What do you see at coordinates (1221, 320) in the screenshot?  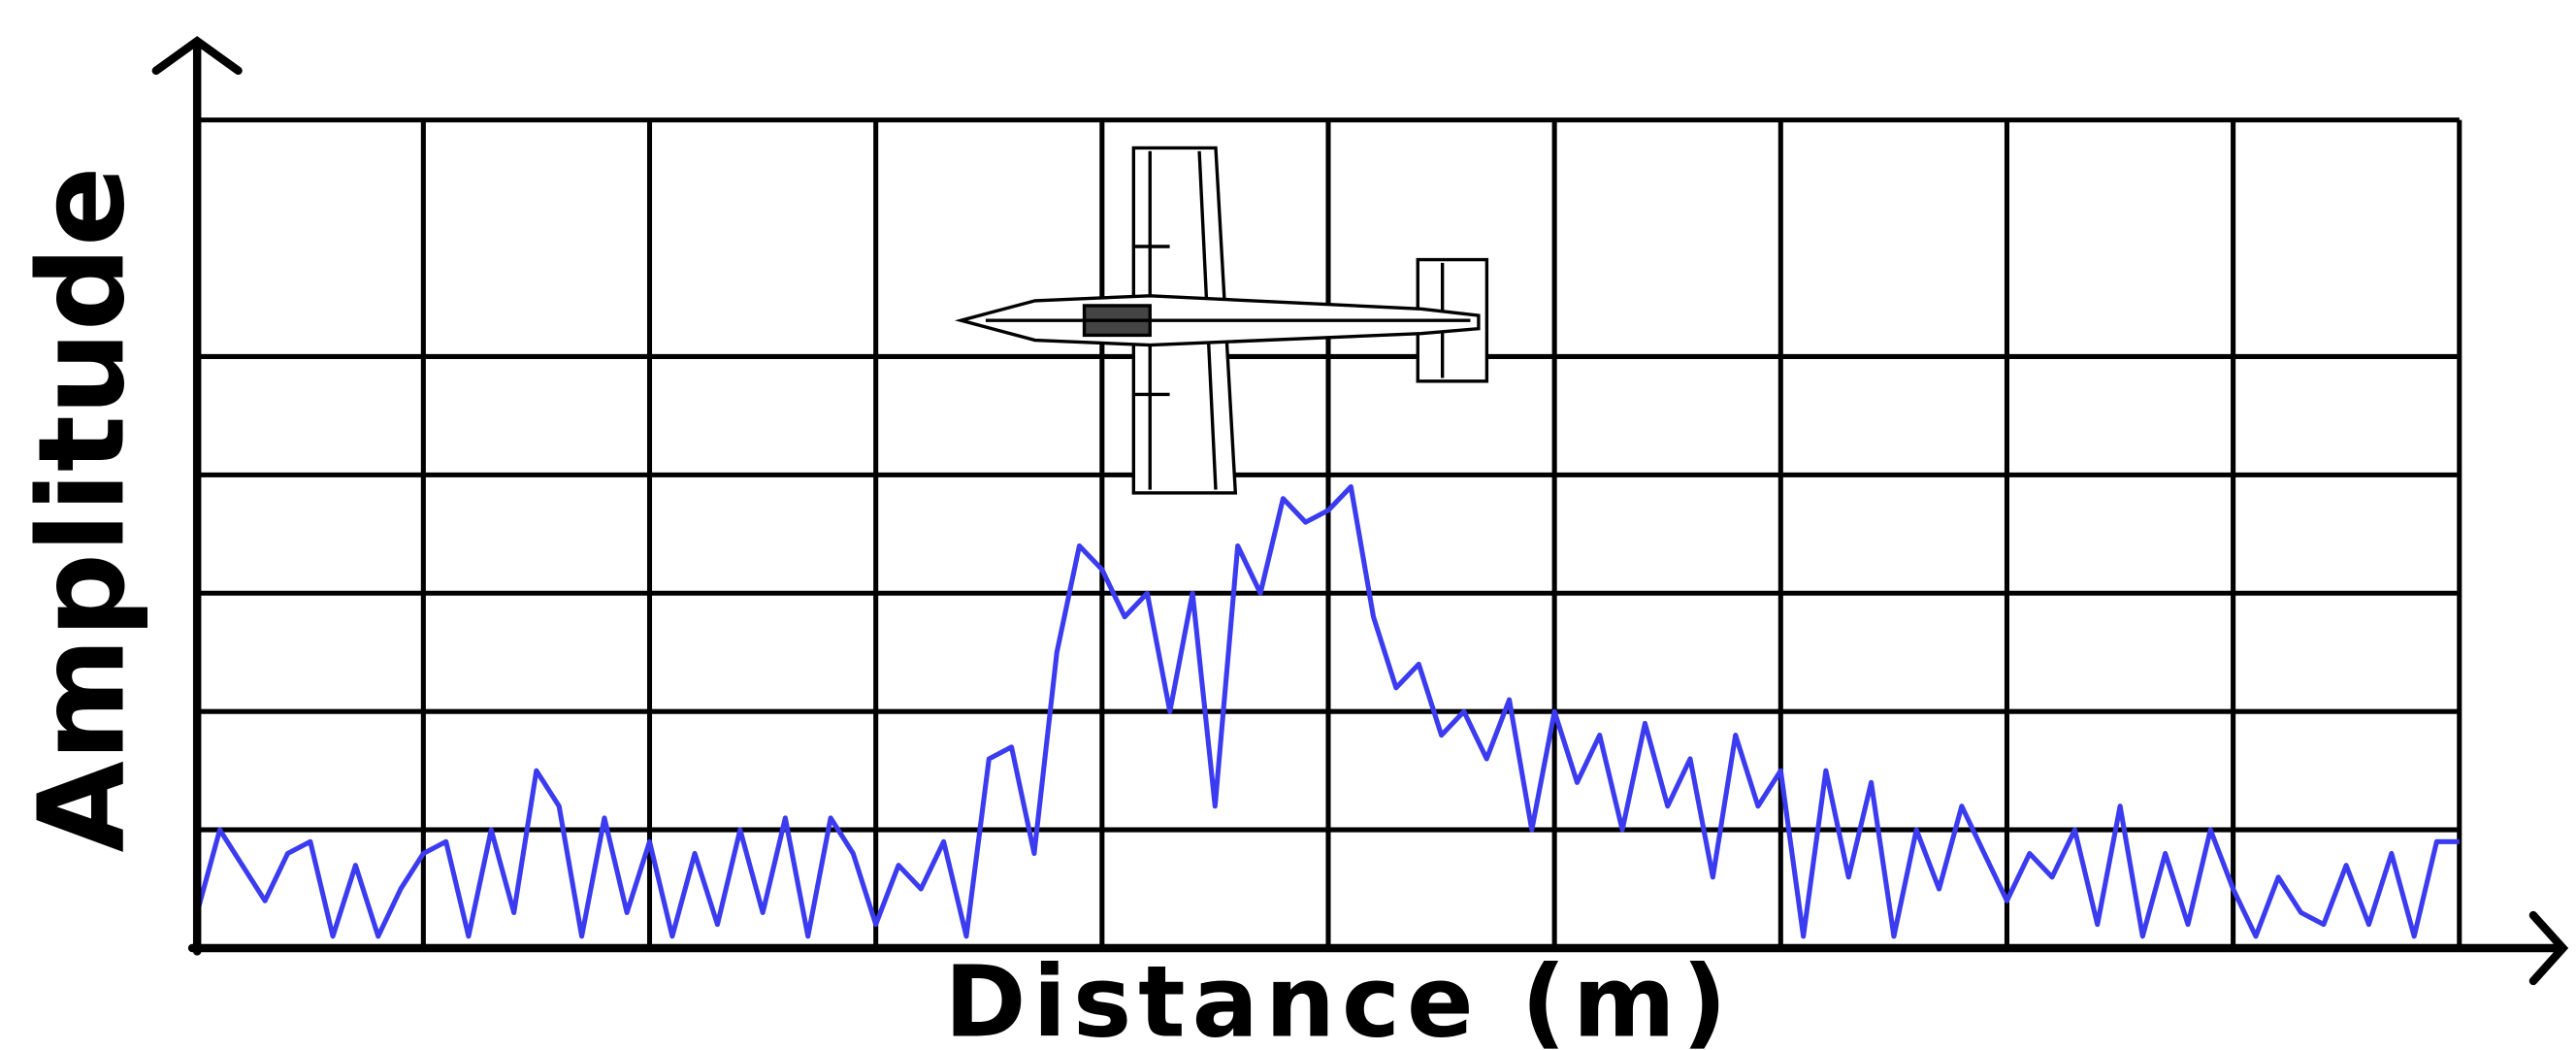 I see `airplane` at bounding box center [1221, 320].